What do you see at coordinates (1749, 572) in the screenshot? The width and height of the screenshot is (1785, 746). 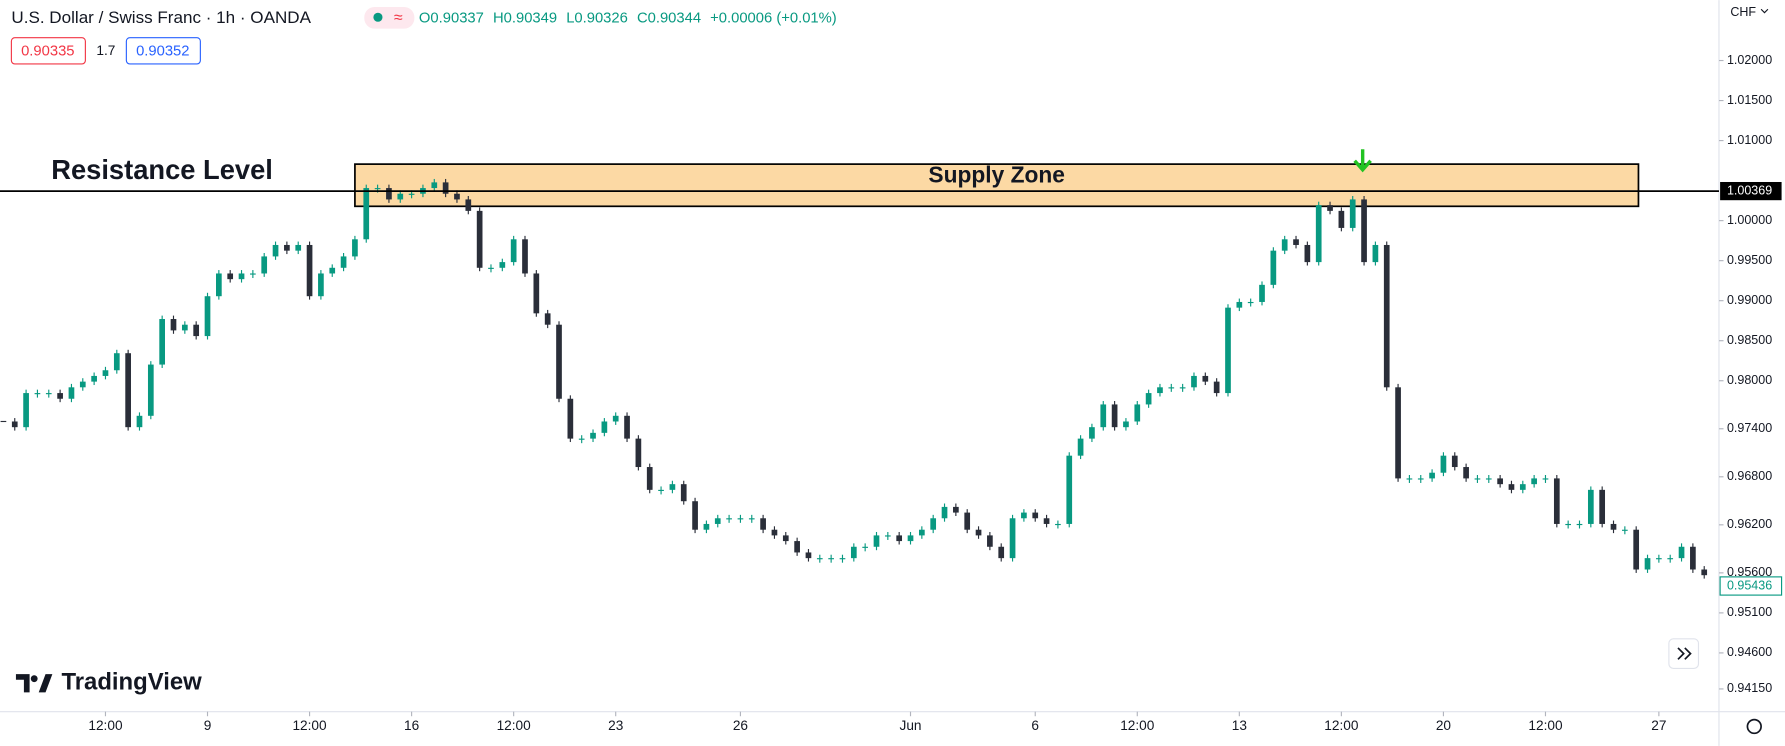 I see `y-tick-label: 0.95600` at bounding box center [1749, 572].